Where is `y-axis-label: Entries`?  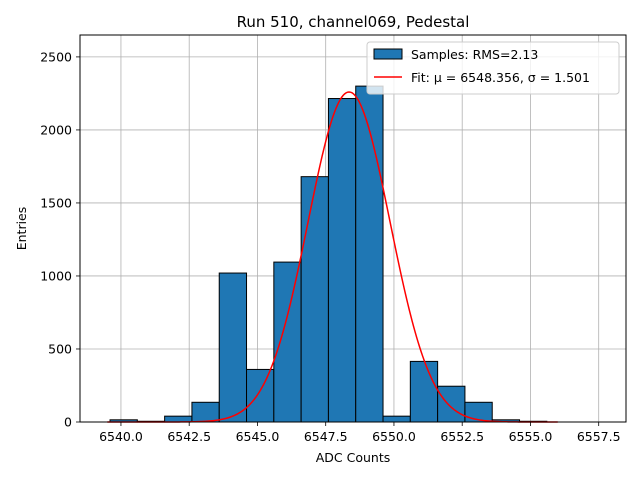
y-axis-label: Entries is located at coordinates (21, 229).